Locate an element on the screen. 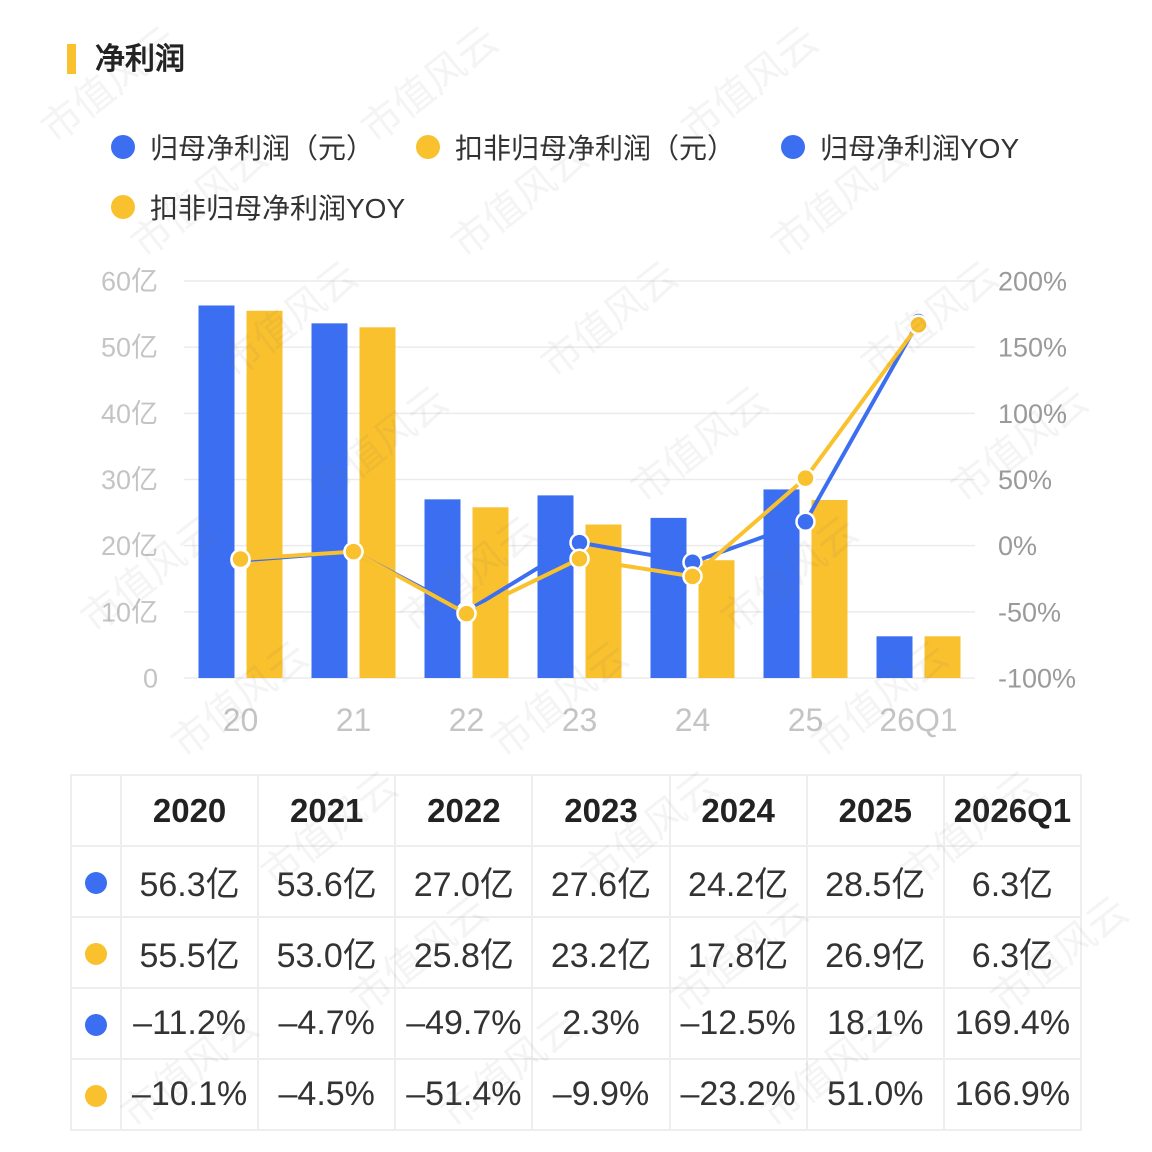  right-axis-tick-label: 0% is located at coordinates (1017, 546).